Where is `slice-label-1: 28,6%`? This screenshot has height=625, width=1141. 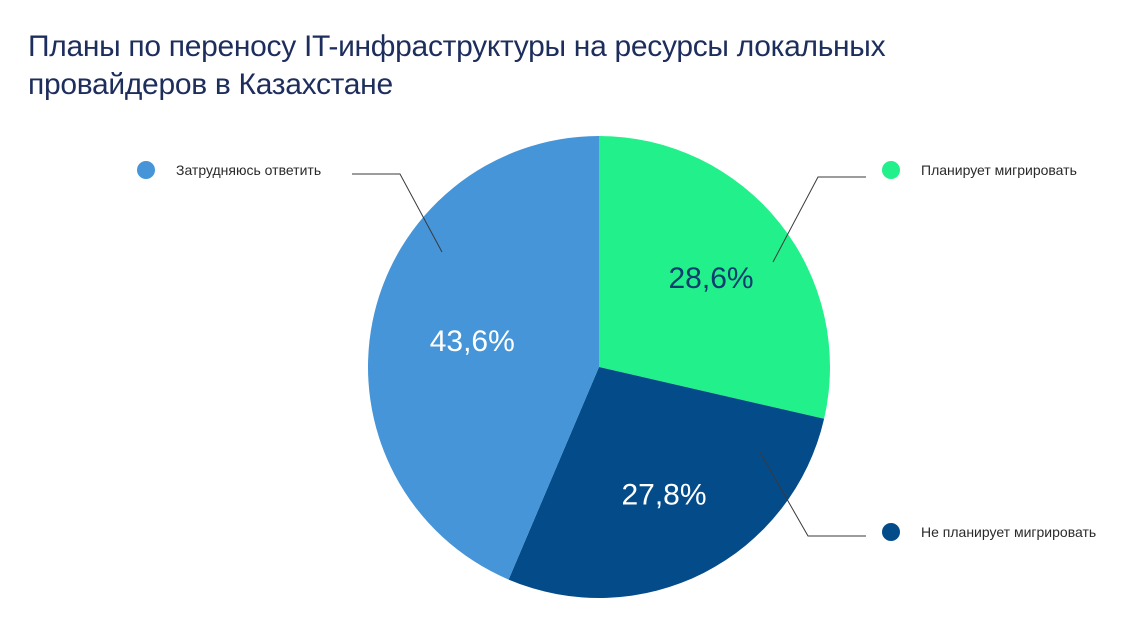
slice-label-1: 28,6% is located at coordinates (711, 278).